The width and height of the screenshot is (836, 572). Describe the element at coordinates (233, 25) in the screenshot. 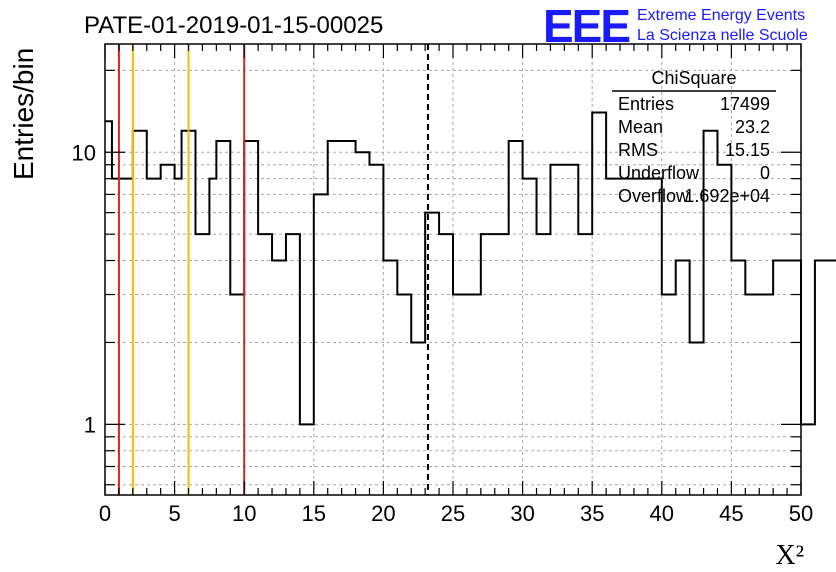

I see `chart-title: PATE-01-2019-01-15-00025` at that location.